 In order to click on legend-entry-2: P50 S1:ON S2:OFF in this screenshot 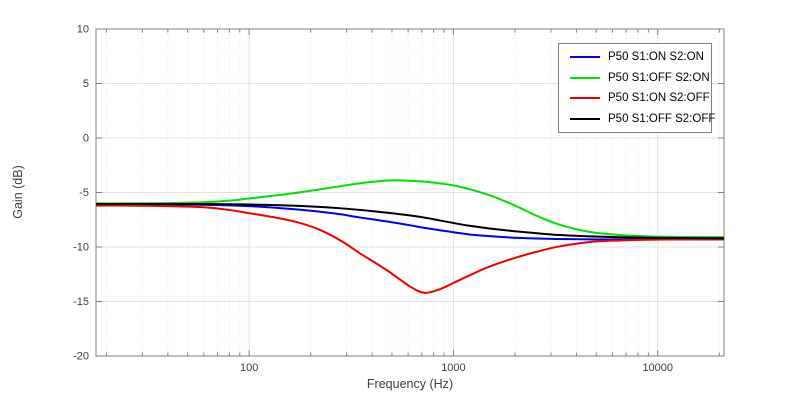, I will do `click(635, 98)`.